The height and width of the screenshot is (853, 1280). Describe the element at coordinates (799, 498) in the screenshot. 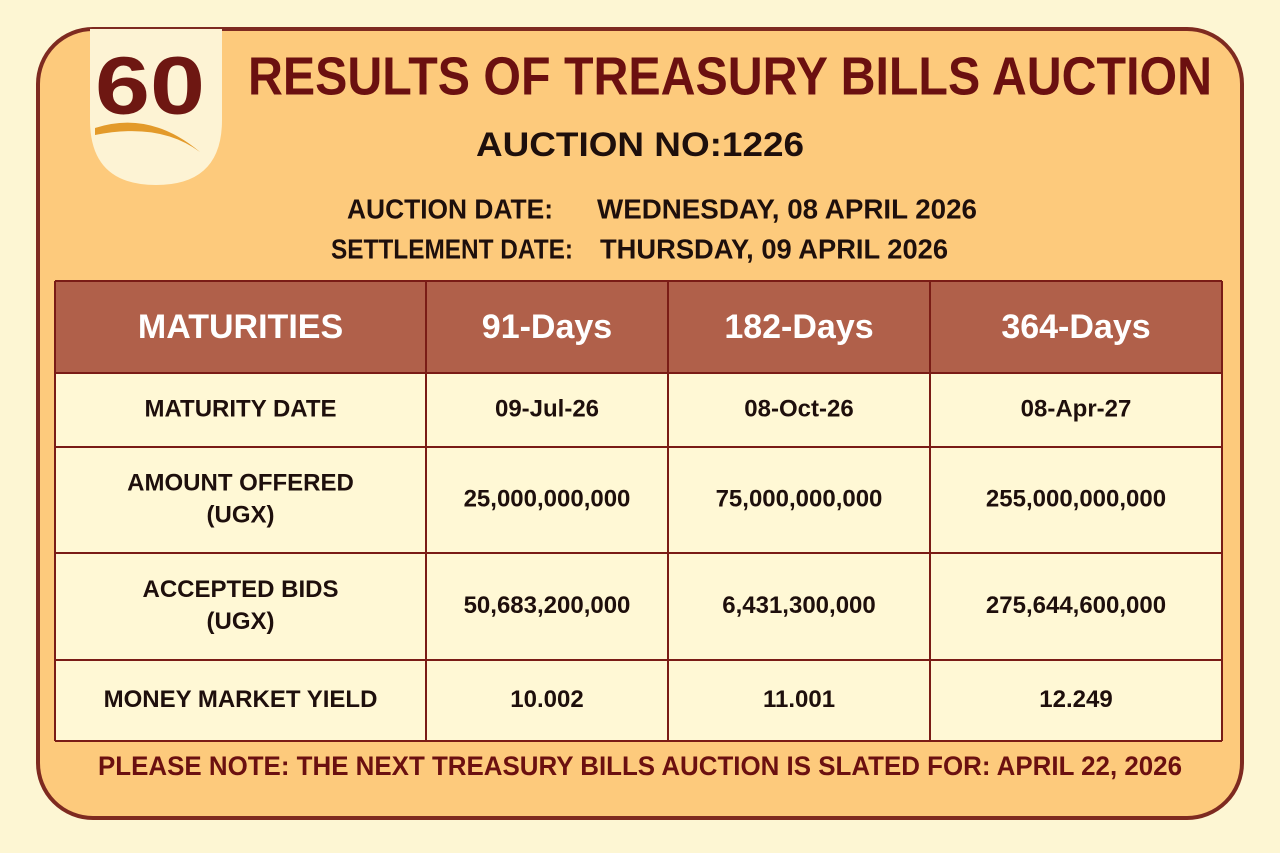

I see `table-cell: 75,000,000,000` at that location.